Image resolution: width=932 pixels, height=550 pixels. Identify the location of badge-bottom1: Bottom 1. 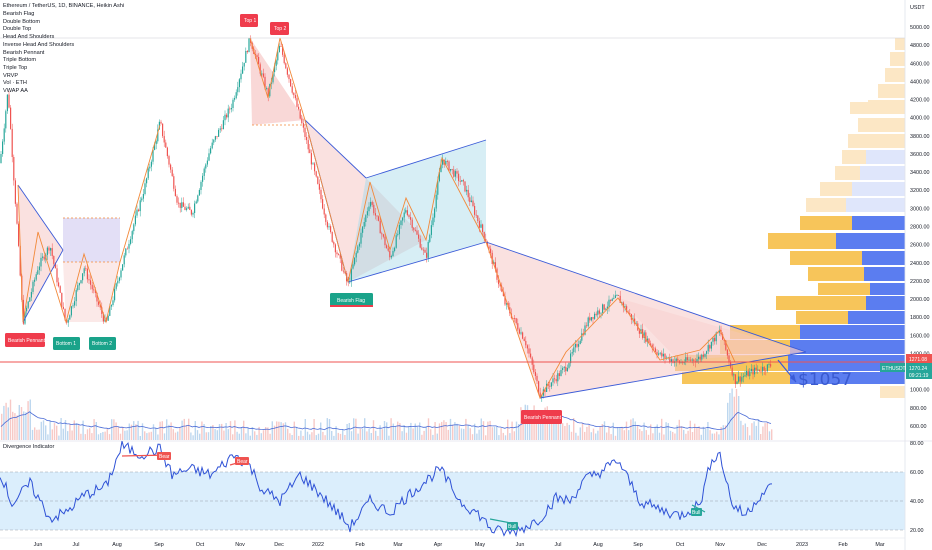
(66, 343).